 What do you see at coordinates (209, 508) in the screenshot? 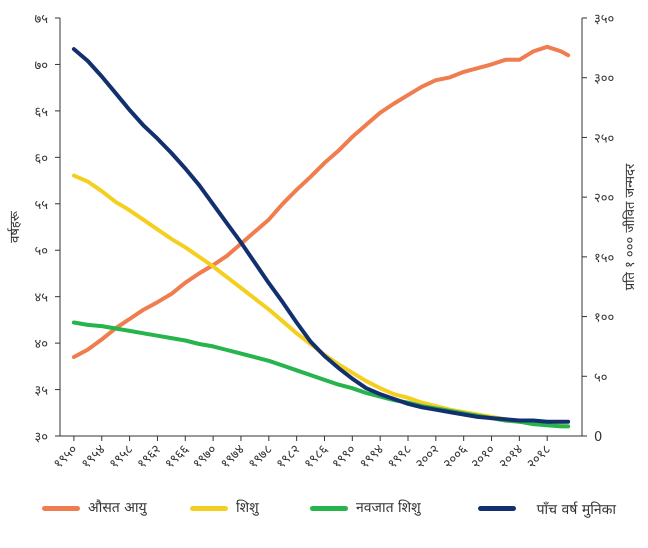
I see `legend-swatch-infant` at bounding box center [209, 508].